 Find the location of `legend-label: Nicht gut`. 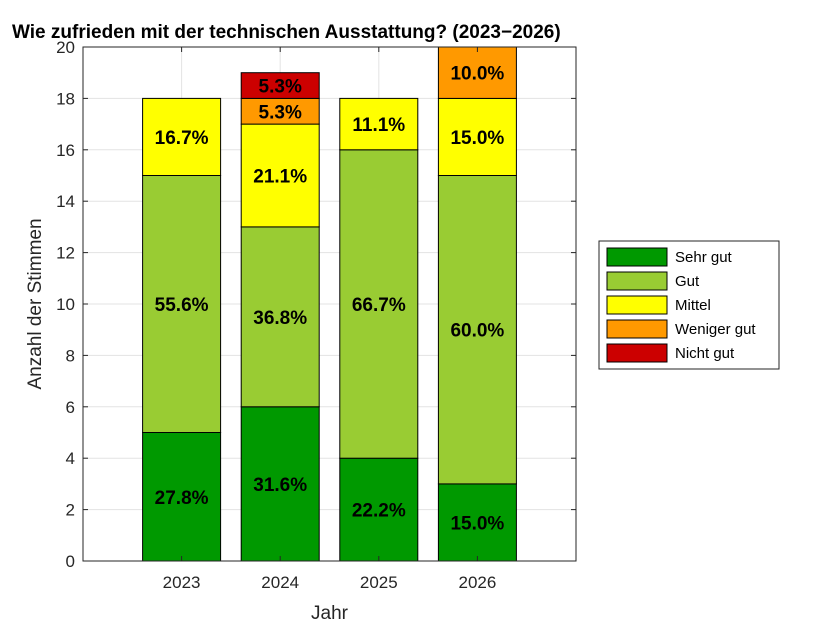

legend-label: Nicht gut is located at coordinates (705, 353).